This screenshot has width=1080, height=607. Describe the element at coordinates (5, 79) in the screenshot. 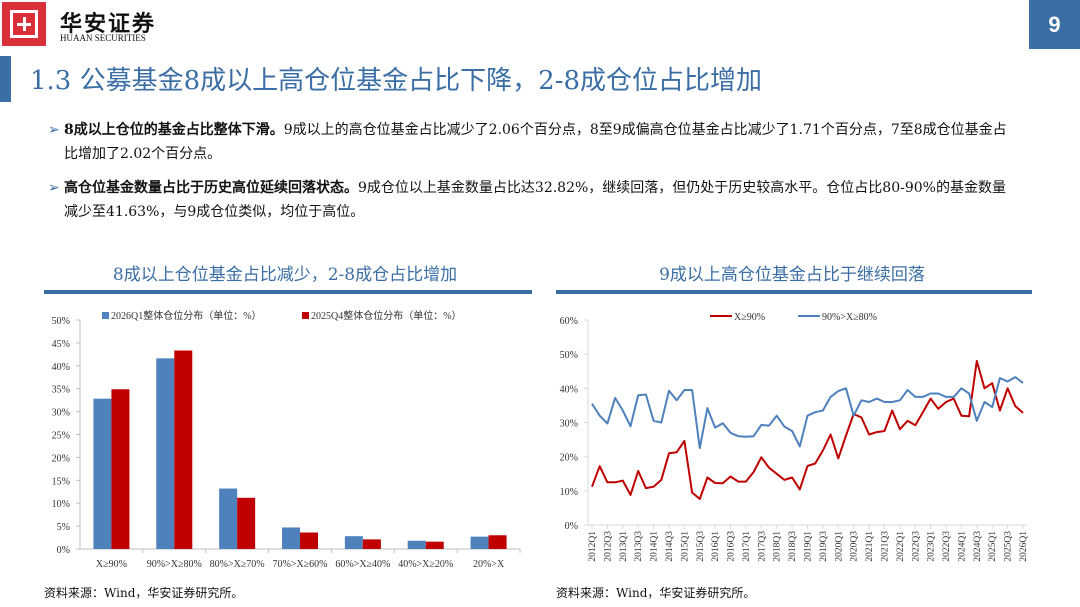

I see `title-accent-bar` at that location.